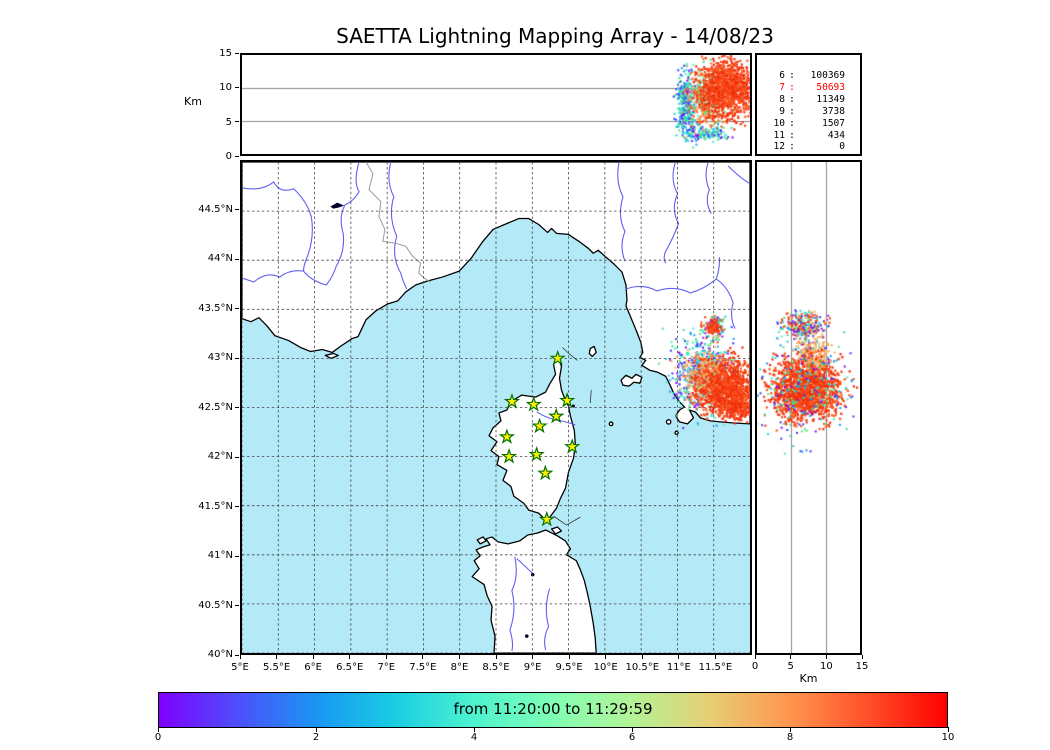  Describe the element at coordinates (225, 53) in the screenshot. I see `alt-tick-label: 15` at that location.